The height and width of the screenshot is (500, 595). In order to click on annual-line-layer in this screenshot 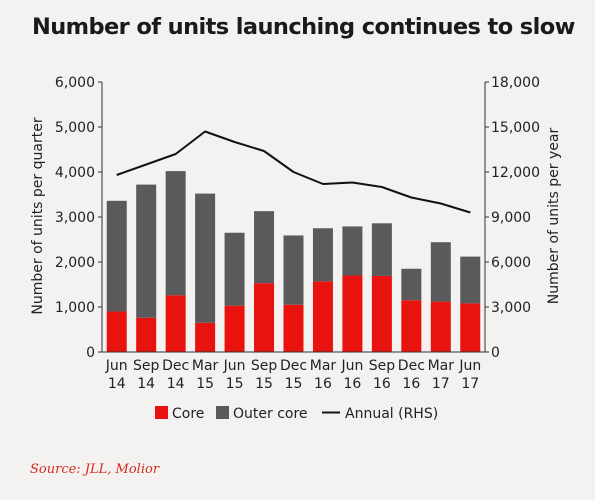, I will do `click(293, 172)`.